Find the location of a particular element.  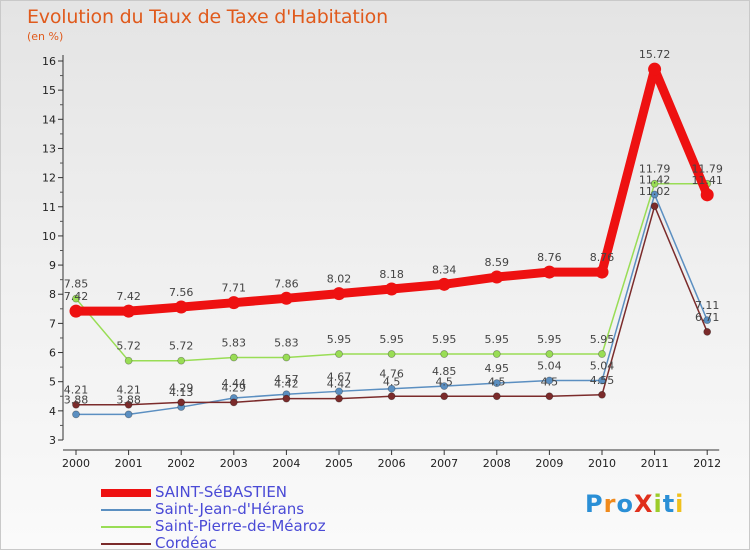

logo-letter: P is located at coordinates (594, 504).